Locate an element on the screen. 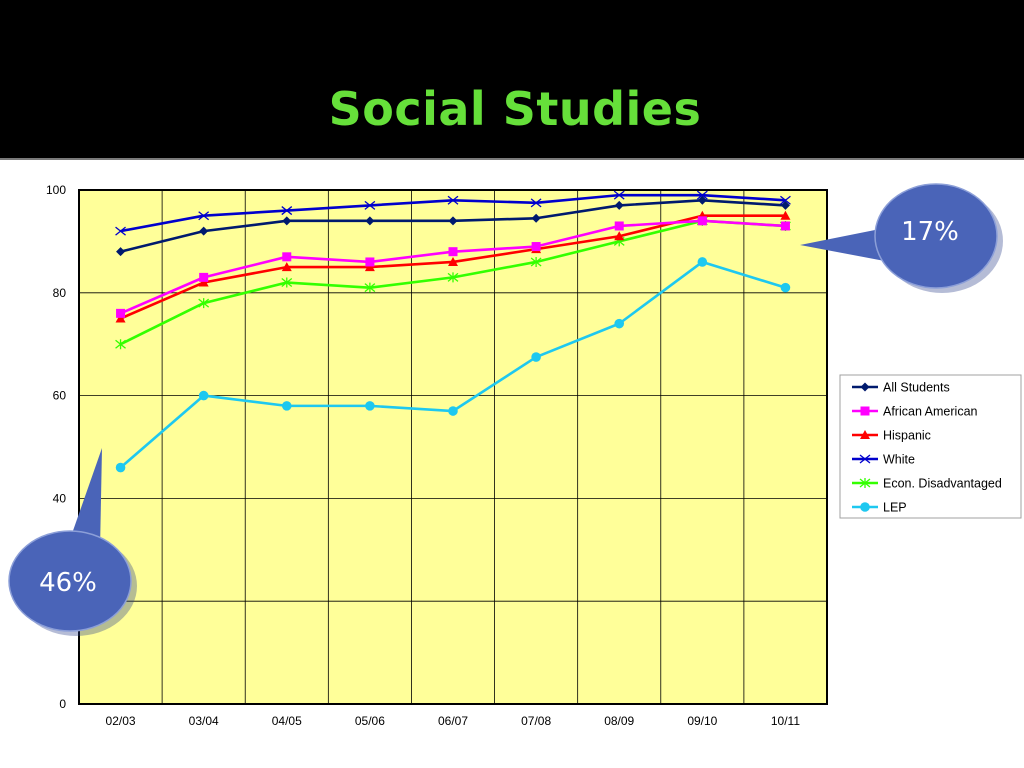  legend-item: Econ. Disadvantaged is located at coordinates (927, 484).